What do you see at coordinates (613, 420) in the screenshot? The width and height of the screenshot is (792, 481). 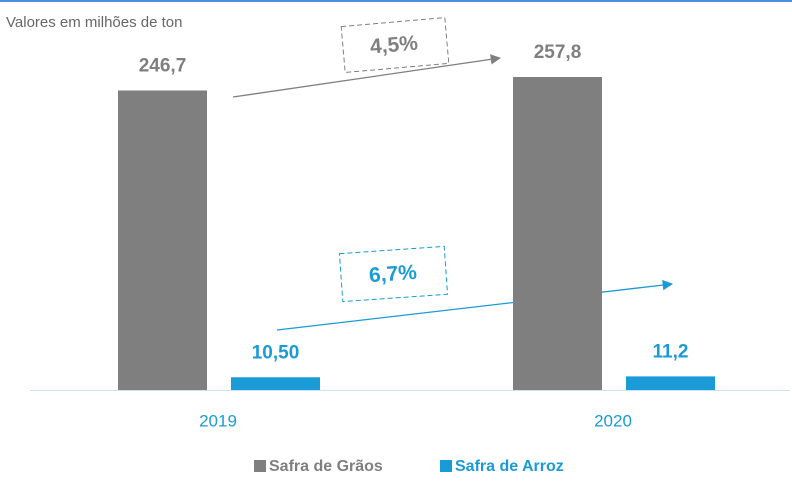 I see `x-tick-label: 2020` at bounding box center [613, 420].